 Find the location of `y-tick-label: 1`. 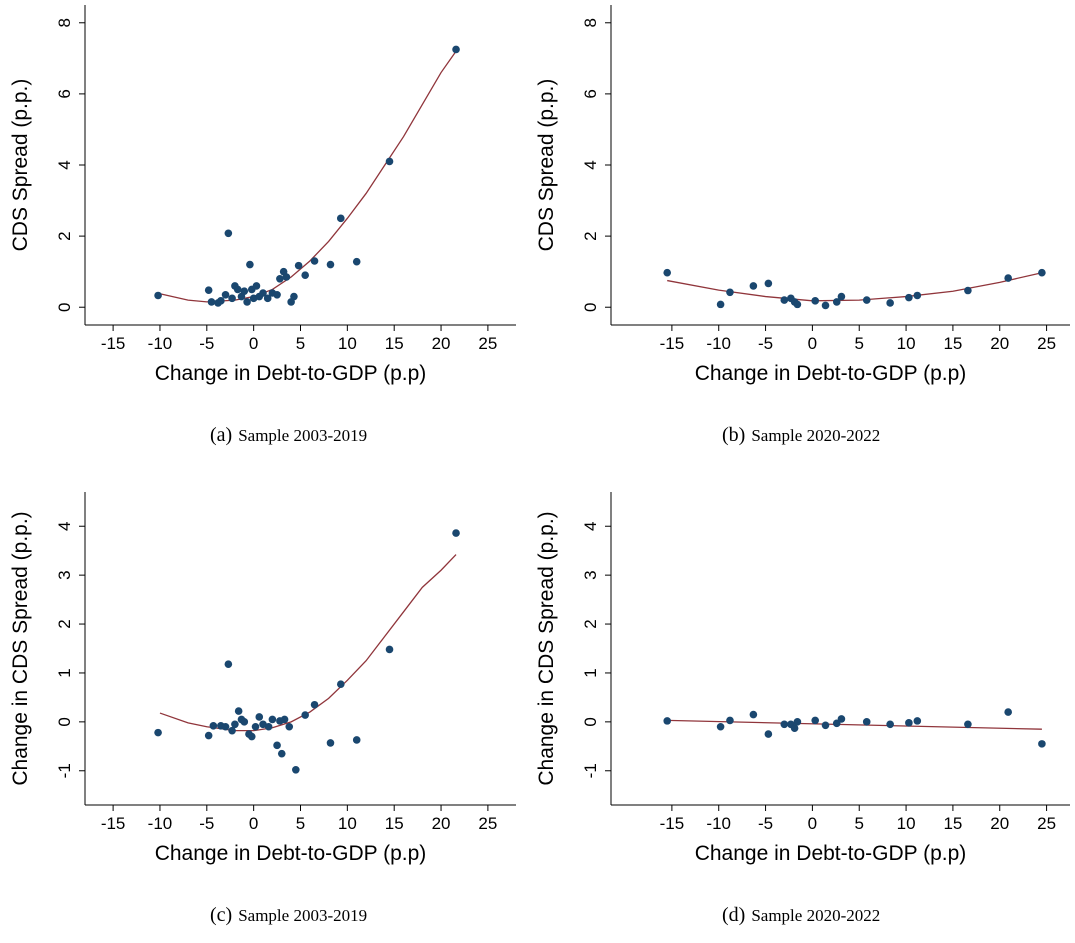

y-tick-label: 1 is located at coordinates (64, 672).